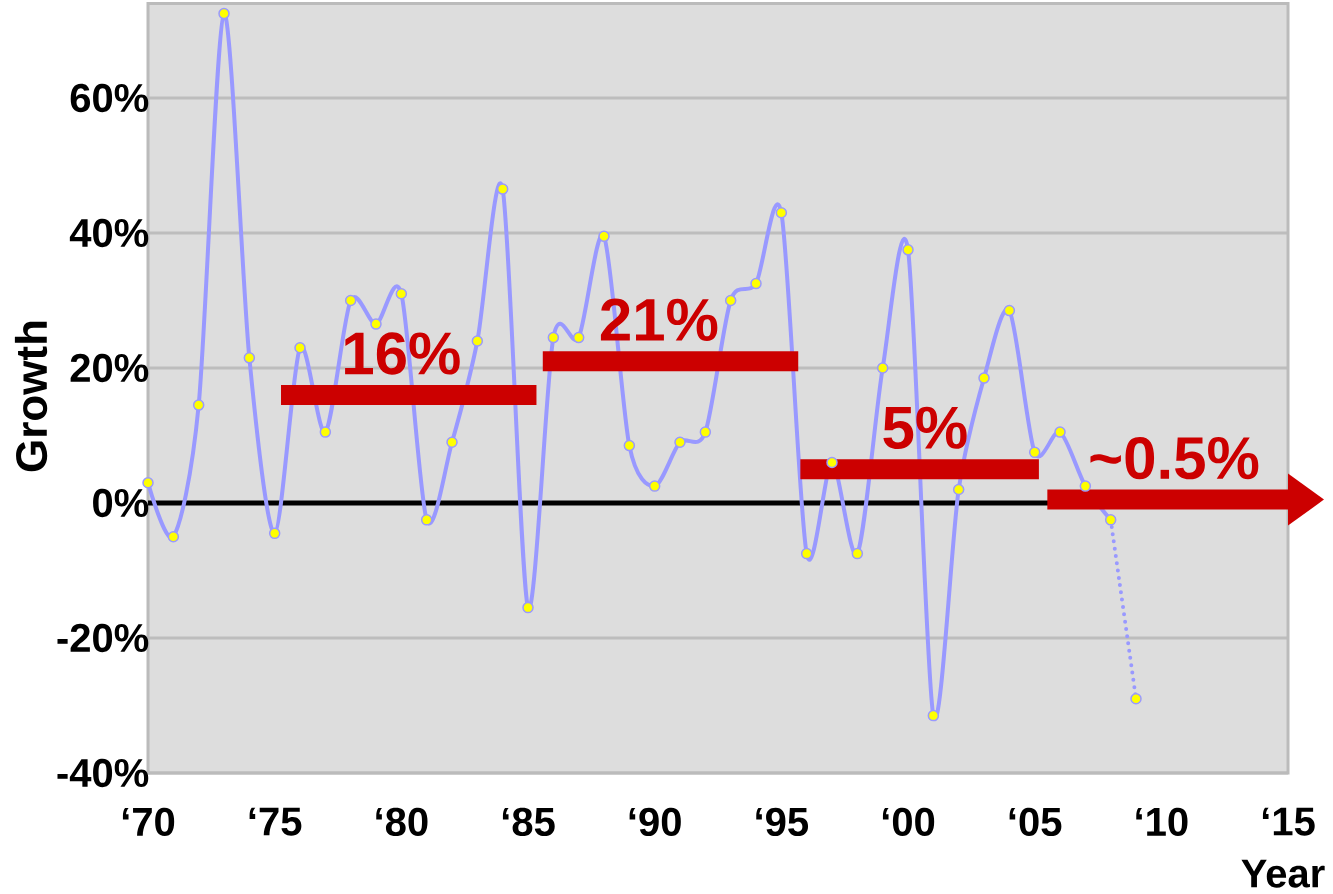 The width and height of the screenshot is (1333, 894). Describe the element at coordinates (31, 396) in the screenshot. I see `y-axis-title: Growth` at that location.